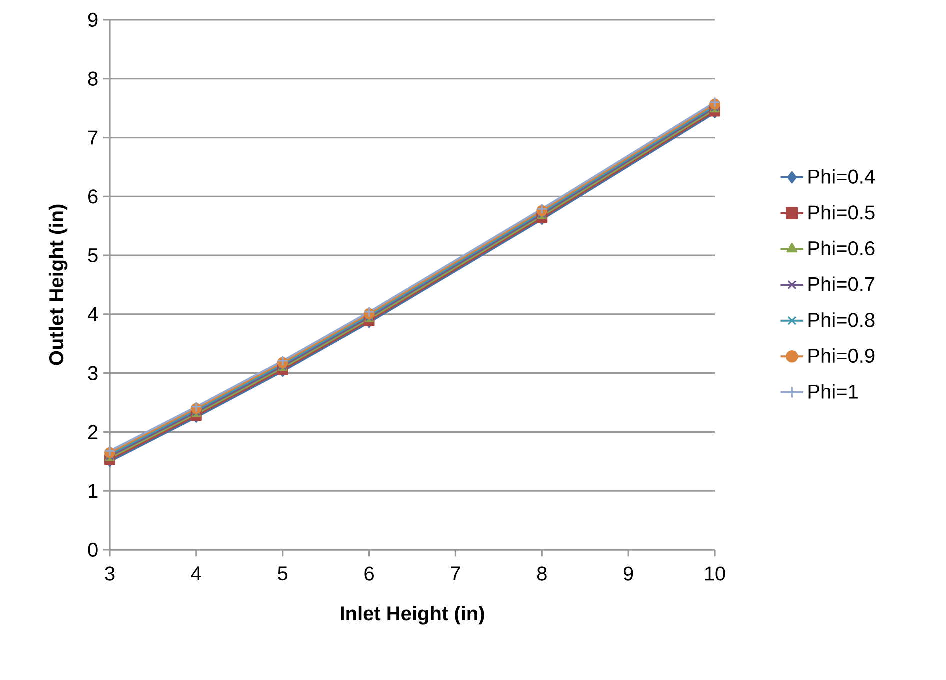 This screenshot has width=946, height=680. I want to click on x-tick-label: 7, so click(455, 573).